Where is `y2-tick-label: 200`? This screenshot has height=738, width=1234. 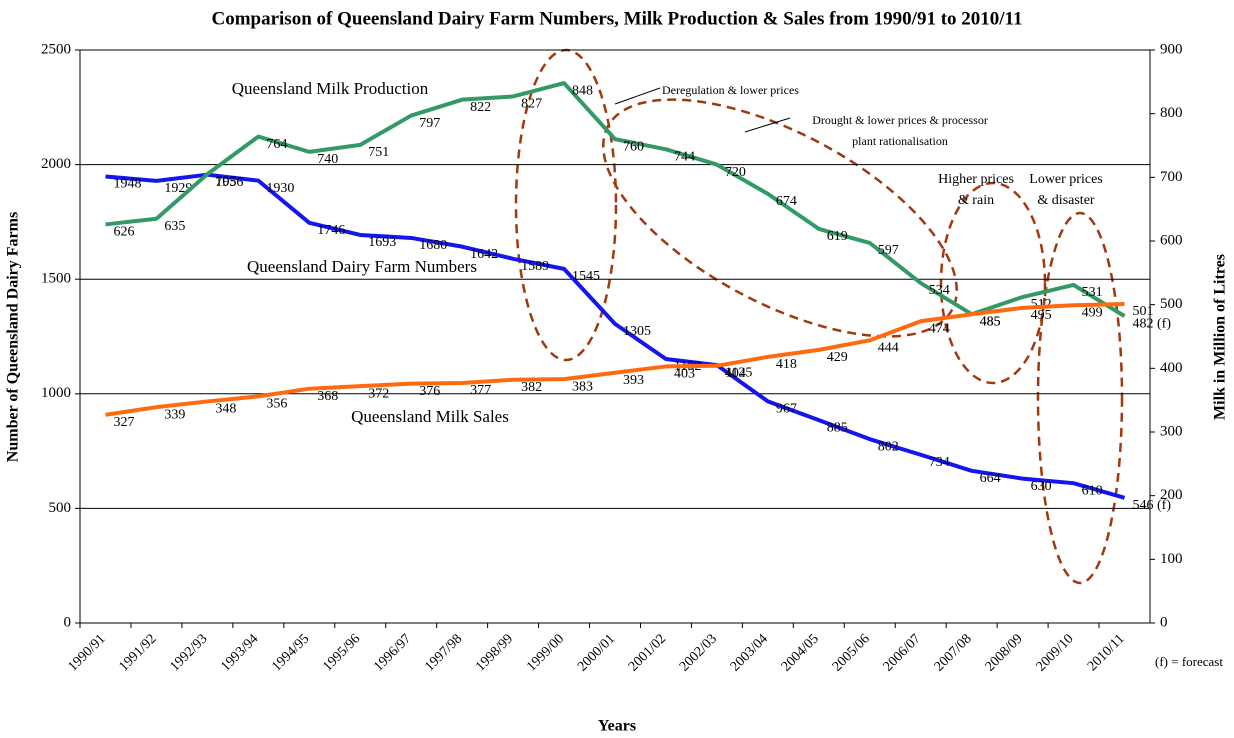 y2-tick-label: 200 is located at coordinates (1171, 495).